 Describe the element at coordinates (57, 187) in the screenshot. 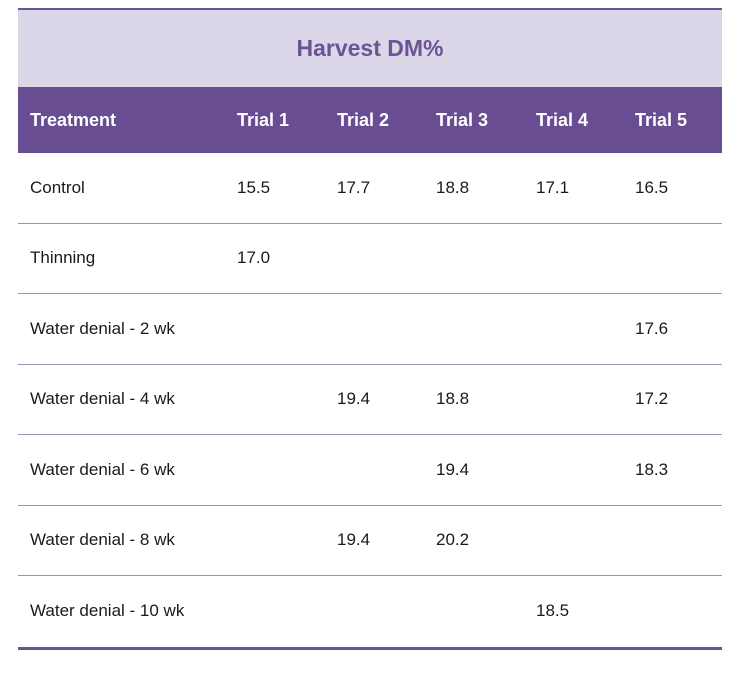

I see `cell-treatment: Control` at that location.